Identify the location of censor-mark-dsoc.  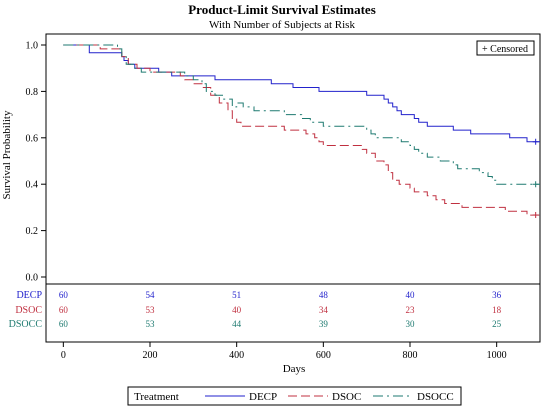
(535, 215).